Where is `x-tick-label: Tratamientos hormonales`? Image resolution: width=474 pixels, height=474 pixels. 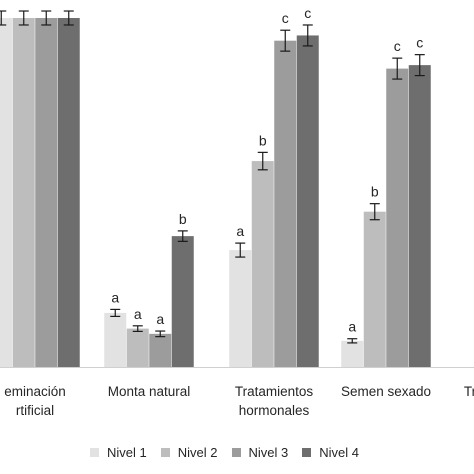
x-tick-label: Tratamientos hormonales is located at coordinates (274, 401).